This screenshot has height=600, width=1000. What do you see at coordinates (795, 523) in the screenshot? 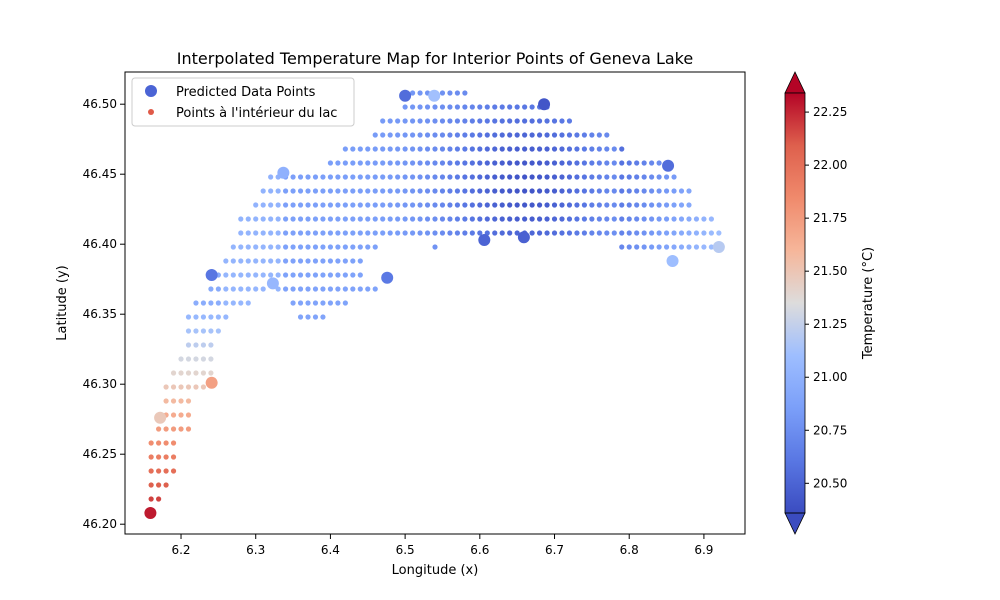
I see `colorbar-extend-bottom` at bounding box center [795, 523].